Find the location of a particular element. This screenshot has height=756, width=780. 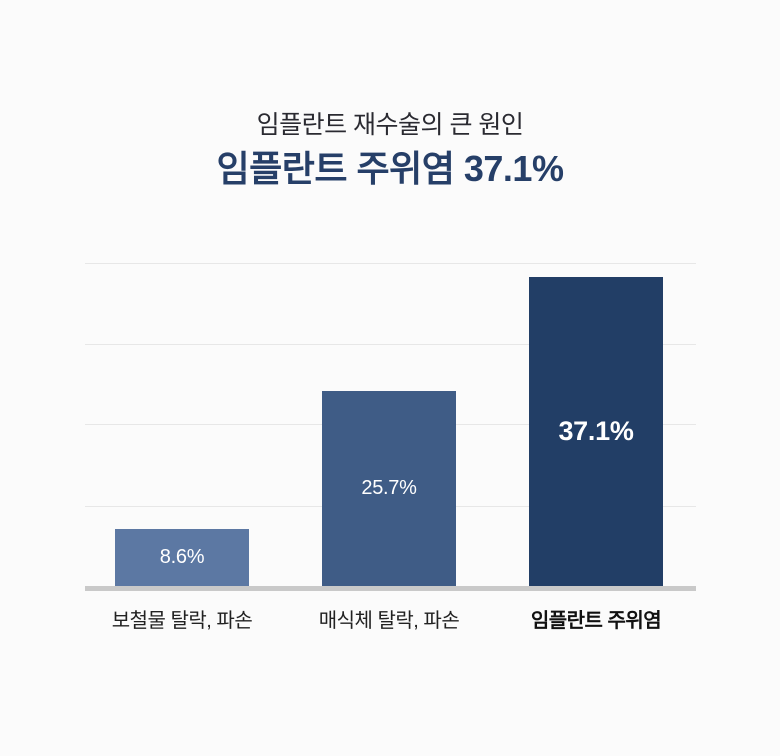

bar-value-label: 37.1% is located at coordinates (596, 431).